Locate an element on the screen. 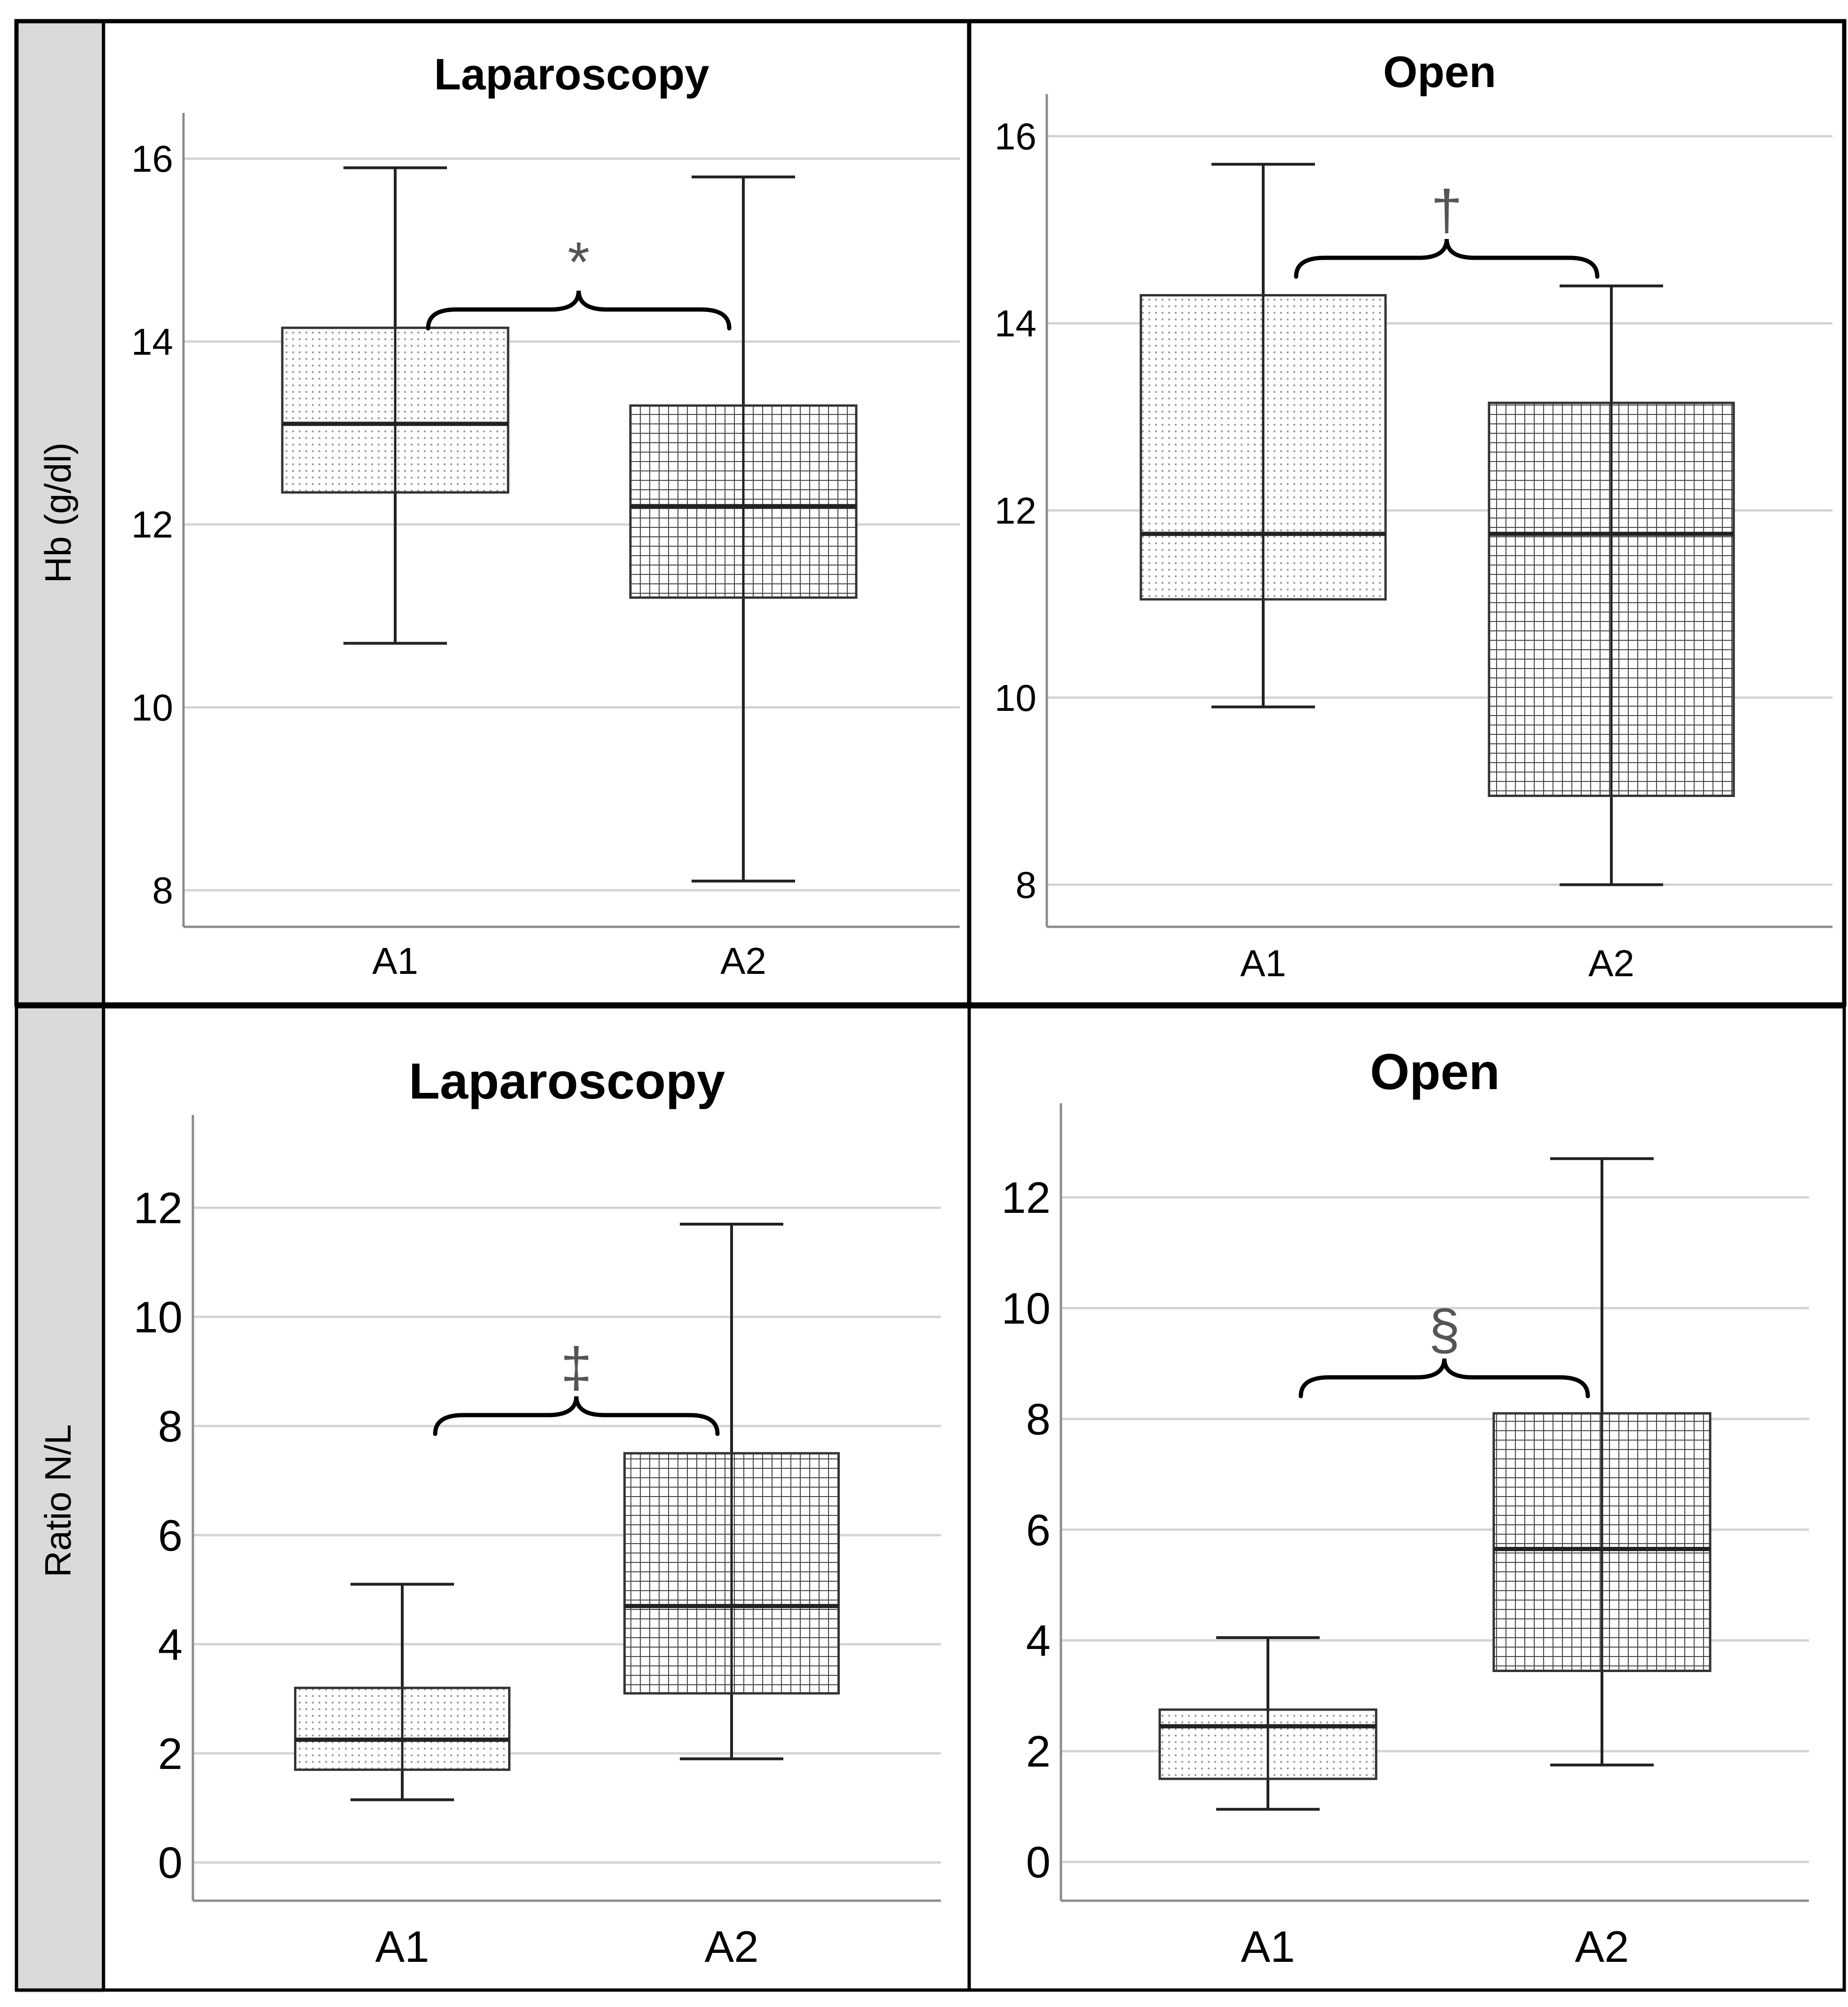 The height and width of the screenshot is (2007, 1848). y-axis-label-ratio: Ratio N/L is located at coordinates (58, 1500).